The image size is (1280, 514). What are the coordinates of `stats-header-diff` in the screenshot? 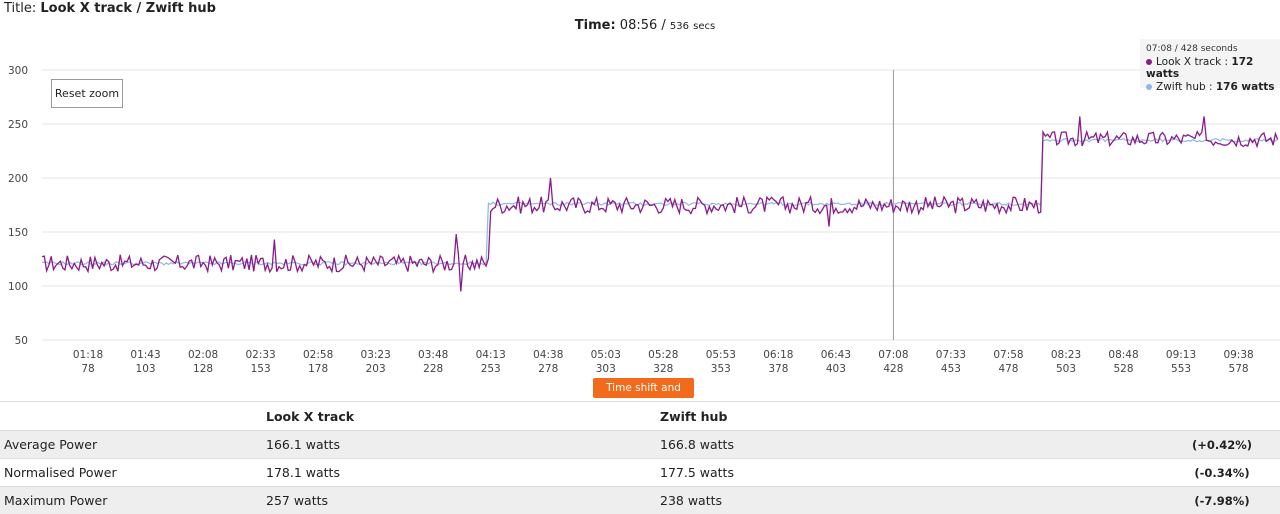 It's located at (1222, 416).